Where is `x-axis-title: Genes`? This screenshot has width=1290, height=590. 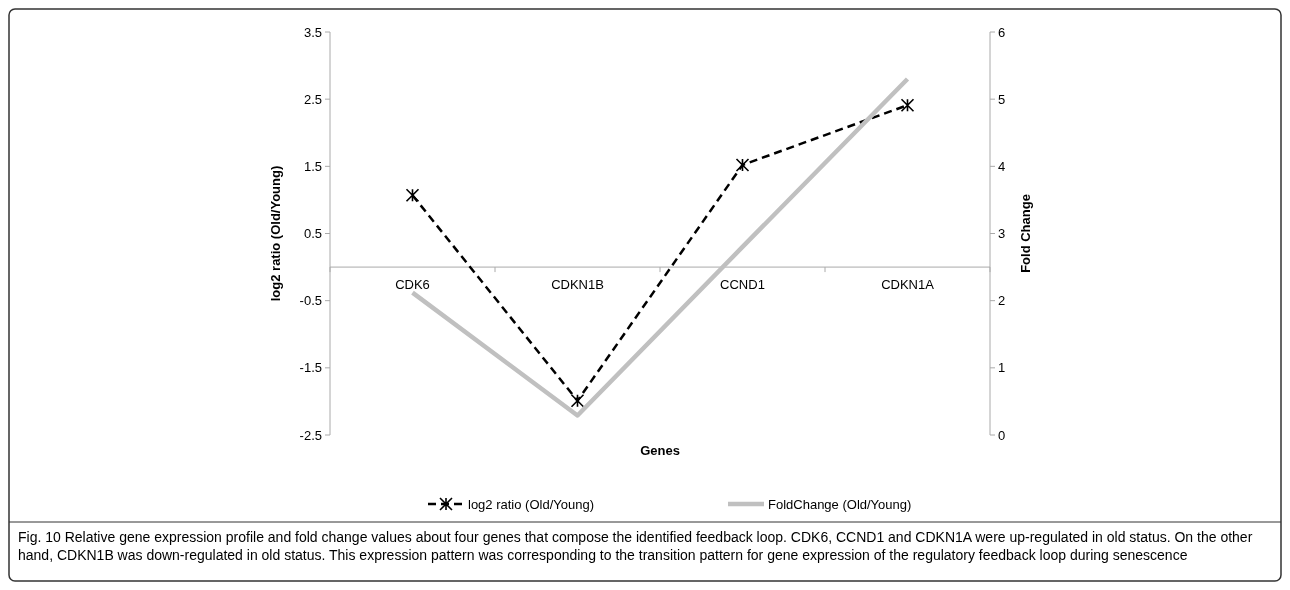
x-axis-title: Genes is located at coordinates (660, 450).